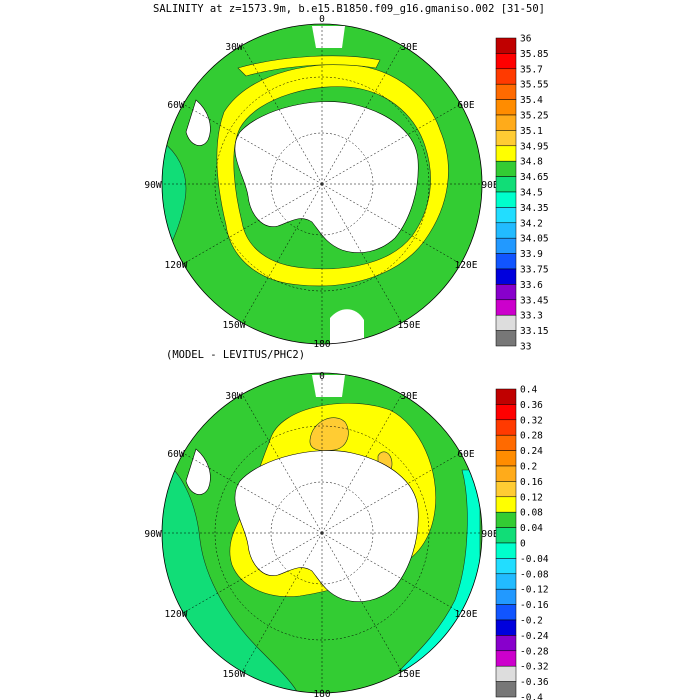  Describe the element at coordinates (531, 193) in the screenshot. I see `salinity-colorbar-tick-label: 34.5` at that location.